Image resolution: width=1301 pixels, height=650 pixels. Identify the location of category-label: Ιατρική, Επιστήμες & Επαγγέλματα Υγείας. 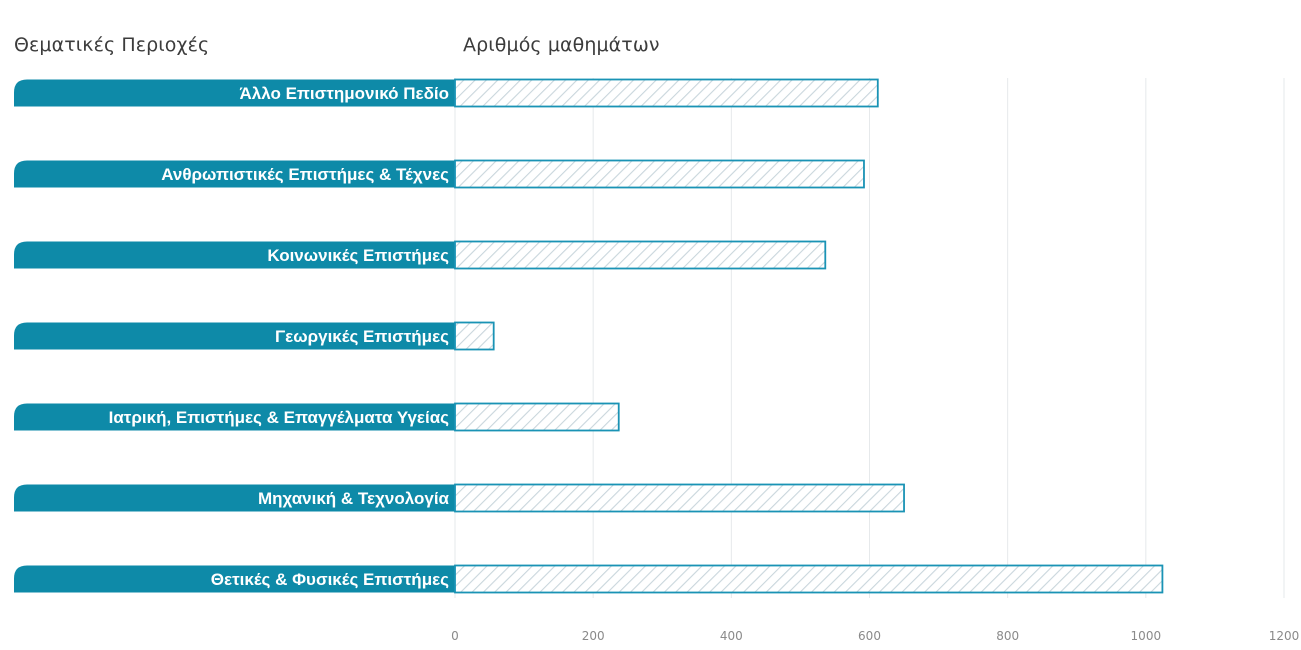
(279, 417).